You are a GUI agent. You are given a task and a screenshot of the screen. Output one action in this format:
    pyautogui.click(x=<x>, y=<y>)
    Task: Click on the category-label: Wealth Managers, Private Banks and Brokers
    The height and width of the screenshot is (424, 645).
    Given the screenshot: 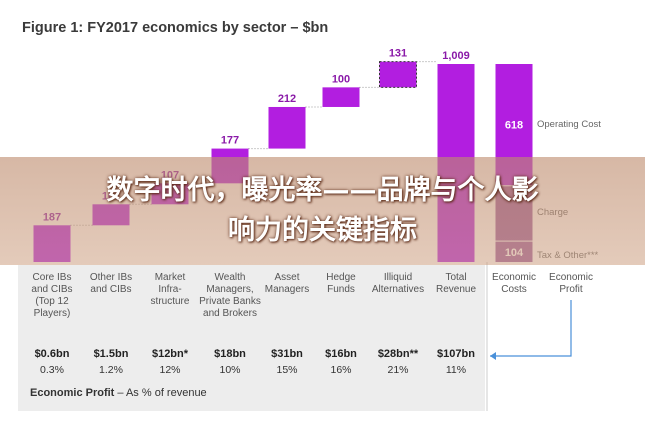 What is the action you would take?
    pyautogui.click(x=230, y=295)
    